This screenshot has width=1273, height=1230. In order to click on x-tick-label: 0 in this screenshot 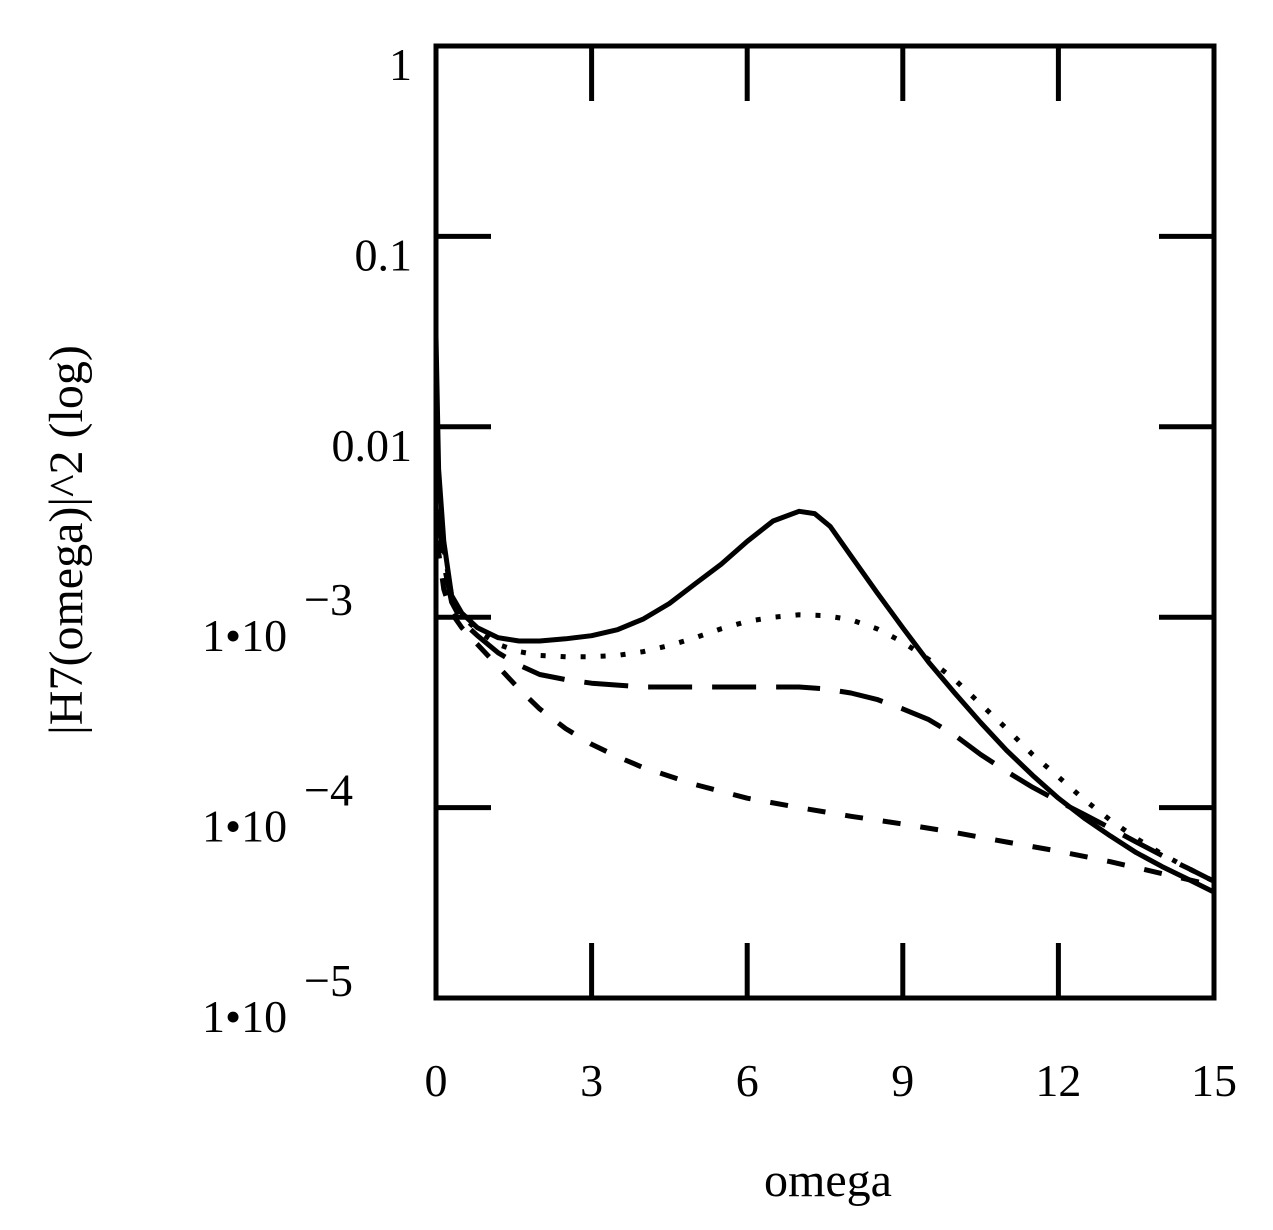, I will do `click(436, 1080)`.